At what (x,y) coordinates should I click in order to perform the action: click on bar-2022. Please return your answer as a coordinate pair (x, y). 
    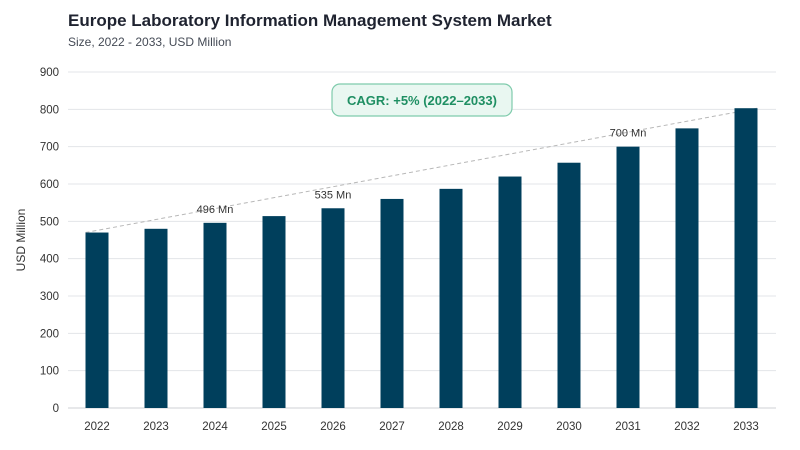
    Looking at the image, I should click on (97, 320).